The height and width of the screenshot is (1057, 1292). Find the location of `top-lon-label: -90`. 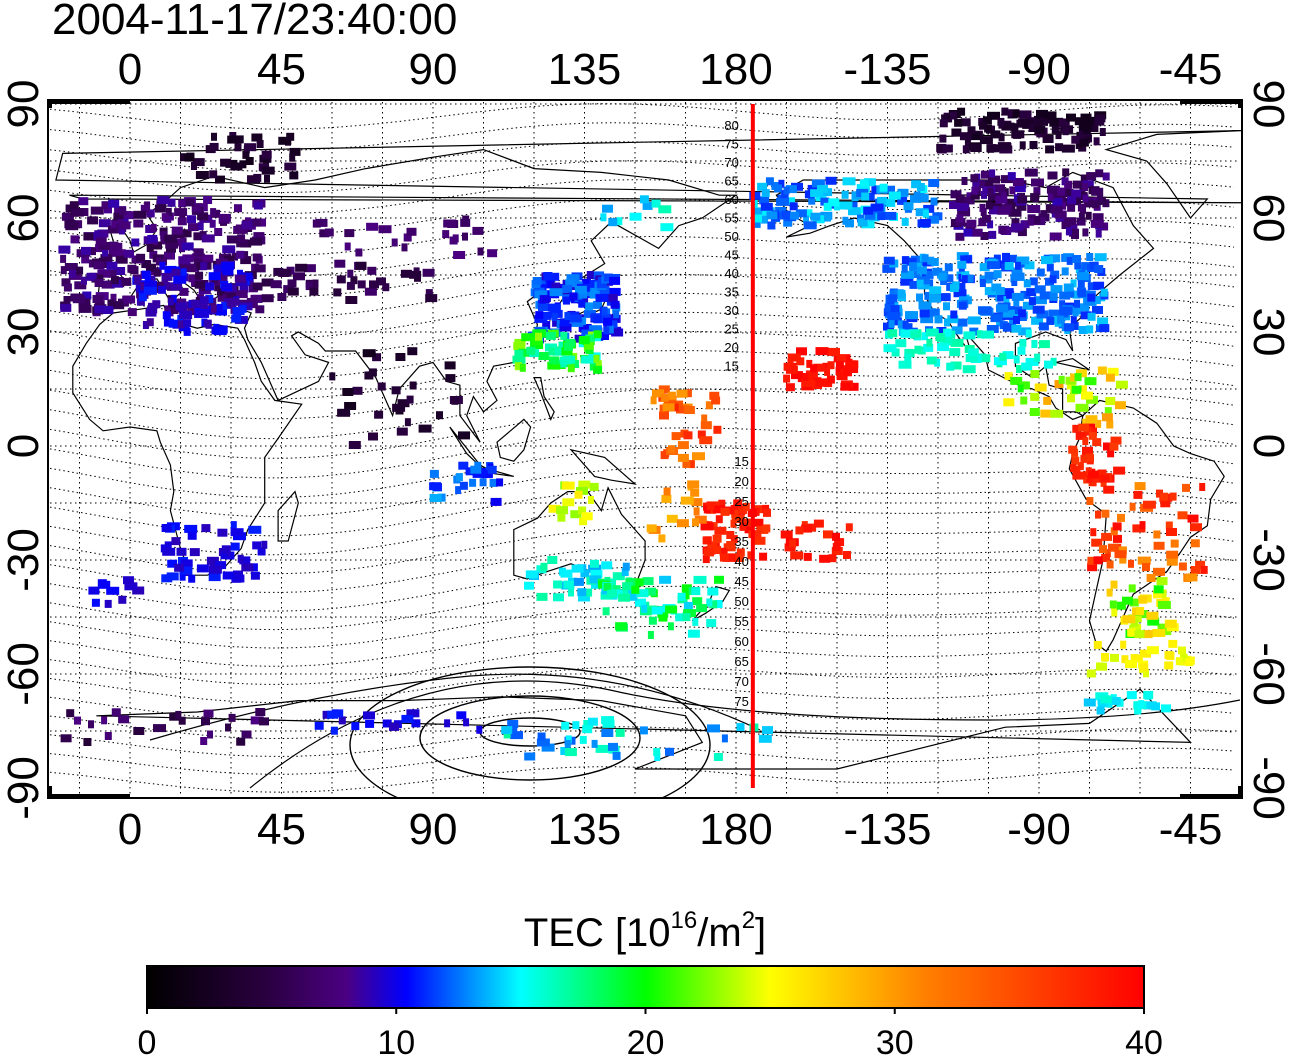

top-lon-label: -90 is located at coordinates (1039, 69).